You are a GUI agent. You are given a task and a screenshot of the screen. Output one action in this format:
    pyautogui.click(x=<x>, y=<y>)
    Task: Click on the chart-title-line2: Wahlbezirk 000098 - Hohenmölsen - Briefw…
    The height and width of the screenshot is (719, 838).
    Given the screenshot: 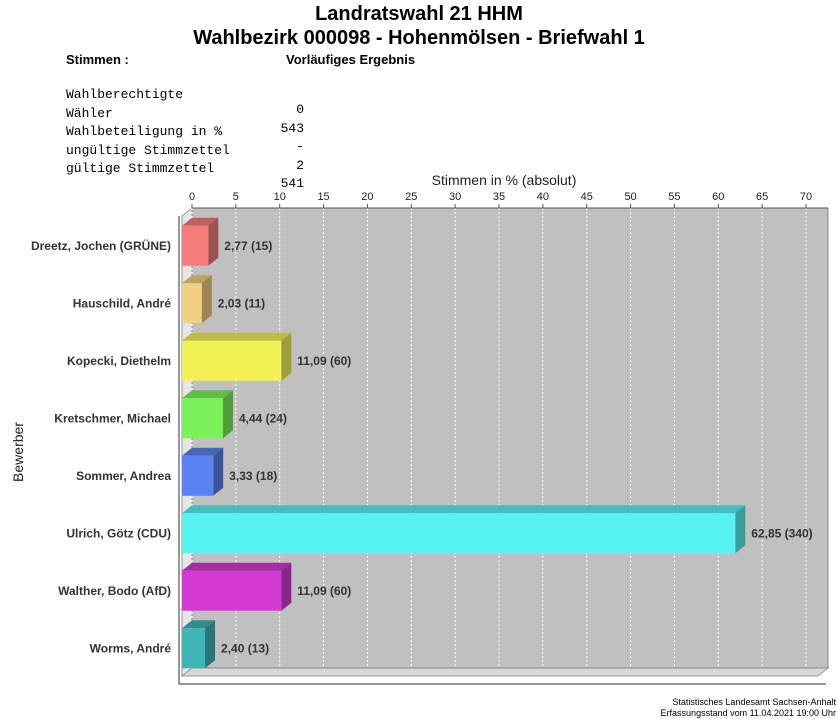 What is the action you would take?
    pyautogui.click(x=419, y=38)
    